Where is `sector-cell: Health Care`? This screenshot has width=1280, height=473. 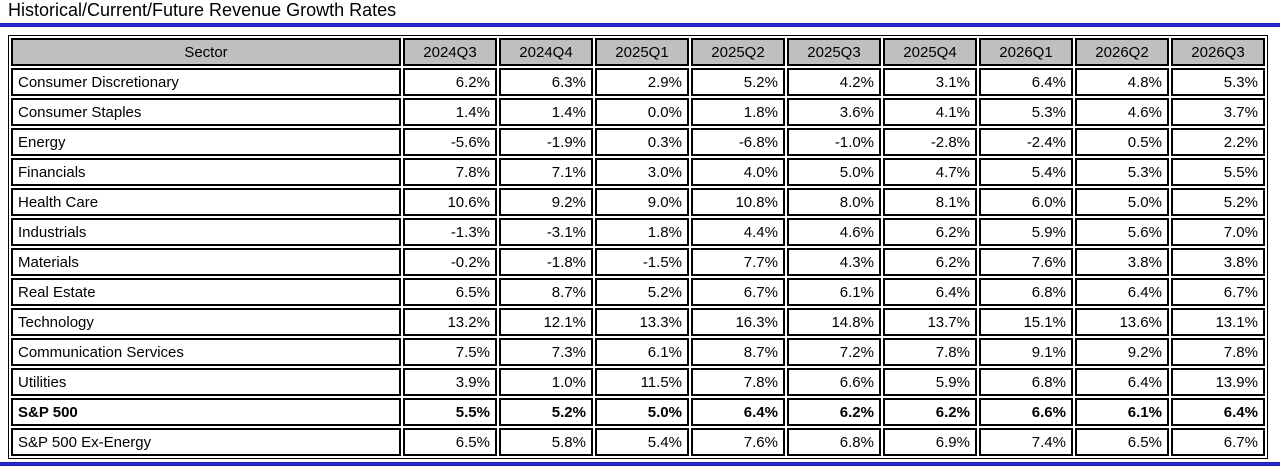 sector-cell: Health Care is located at coordinates (206, 202).